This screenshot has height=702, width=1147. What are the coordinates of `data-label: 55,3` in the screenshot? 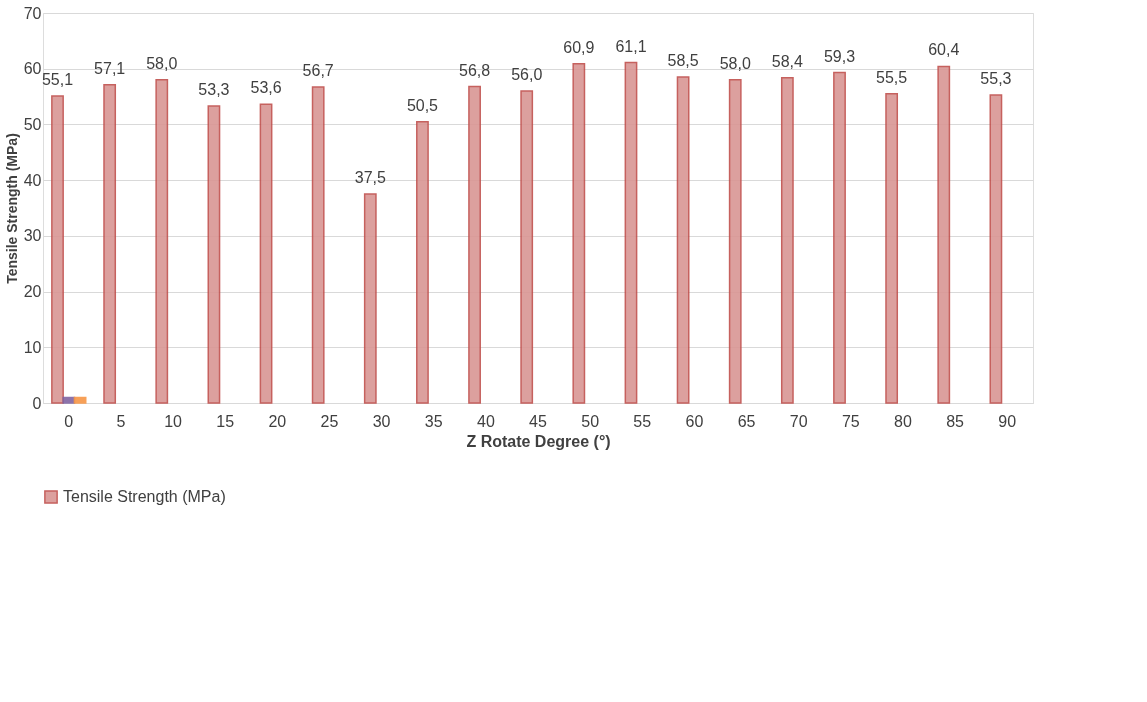 It's located at (996, 78).